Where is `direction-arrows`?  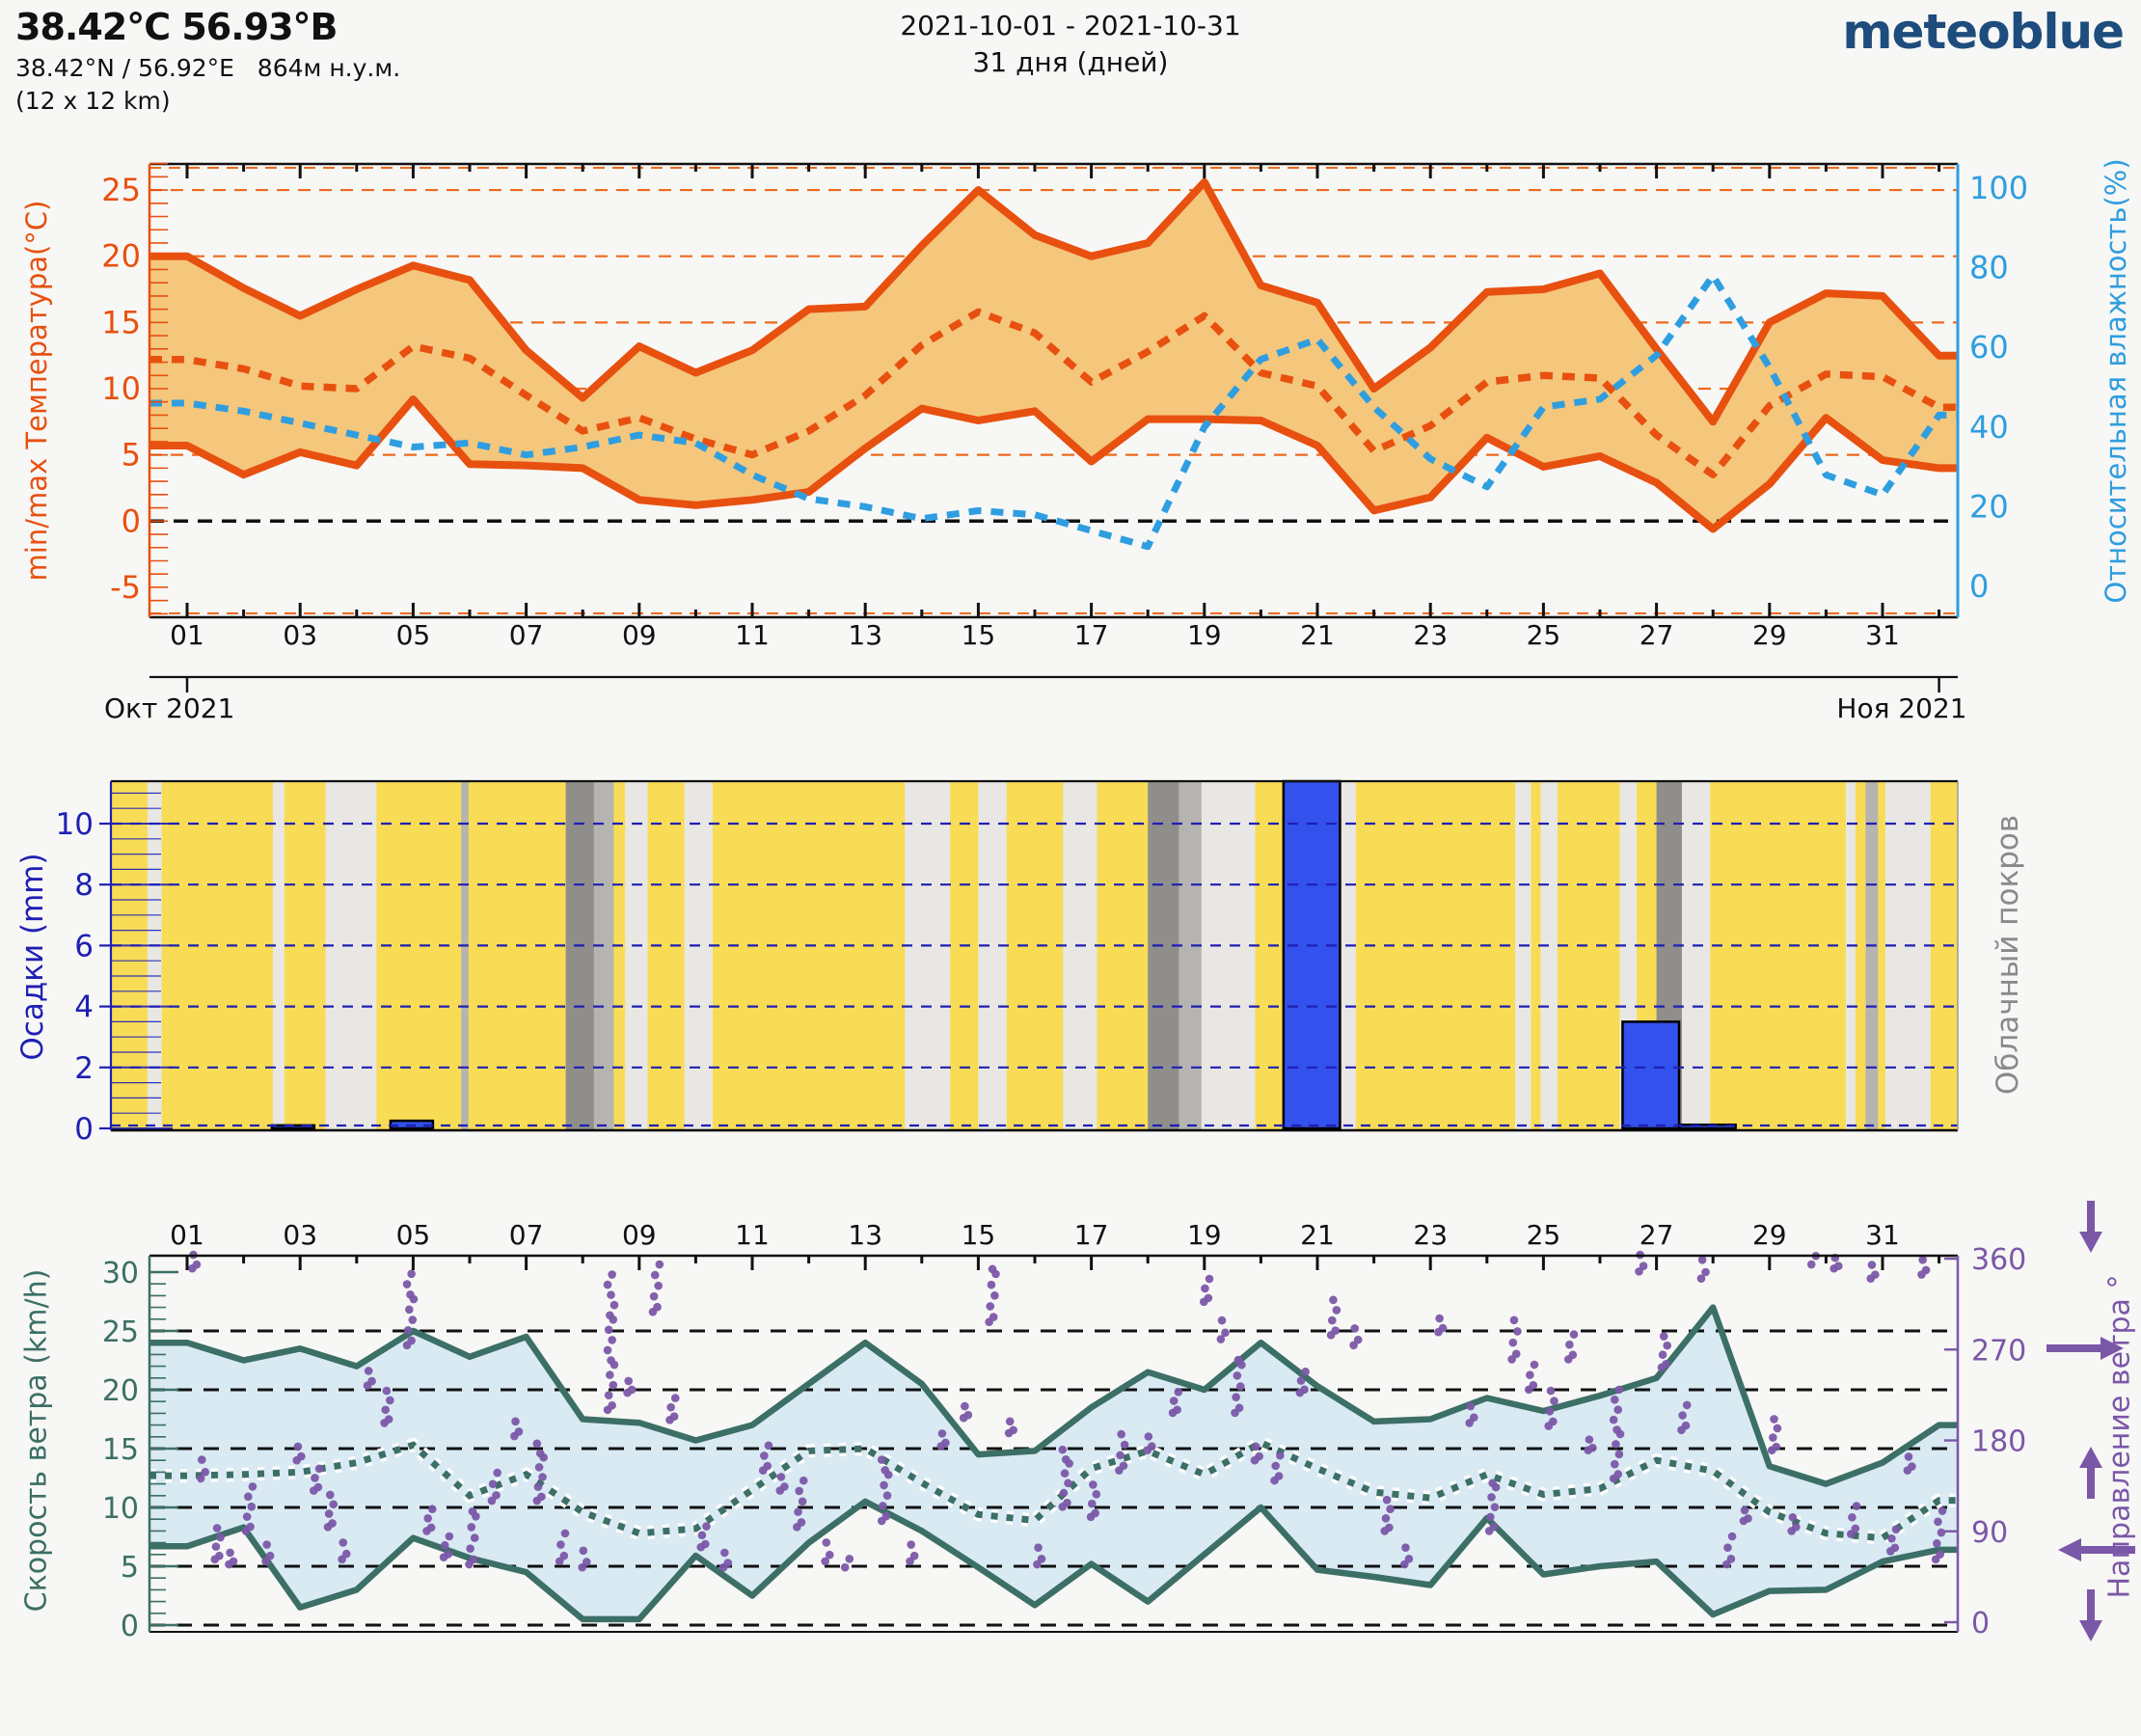
direction-arrows is located at coordinates (2090, 1421).